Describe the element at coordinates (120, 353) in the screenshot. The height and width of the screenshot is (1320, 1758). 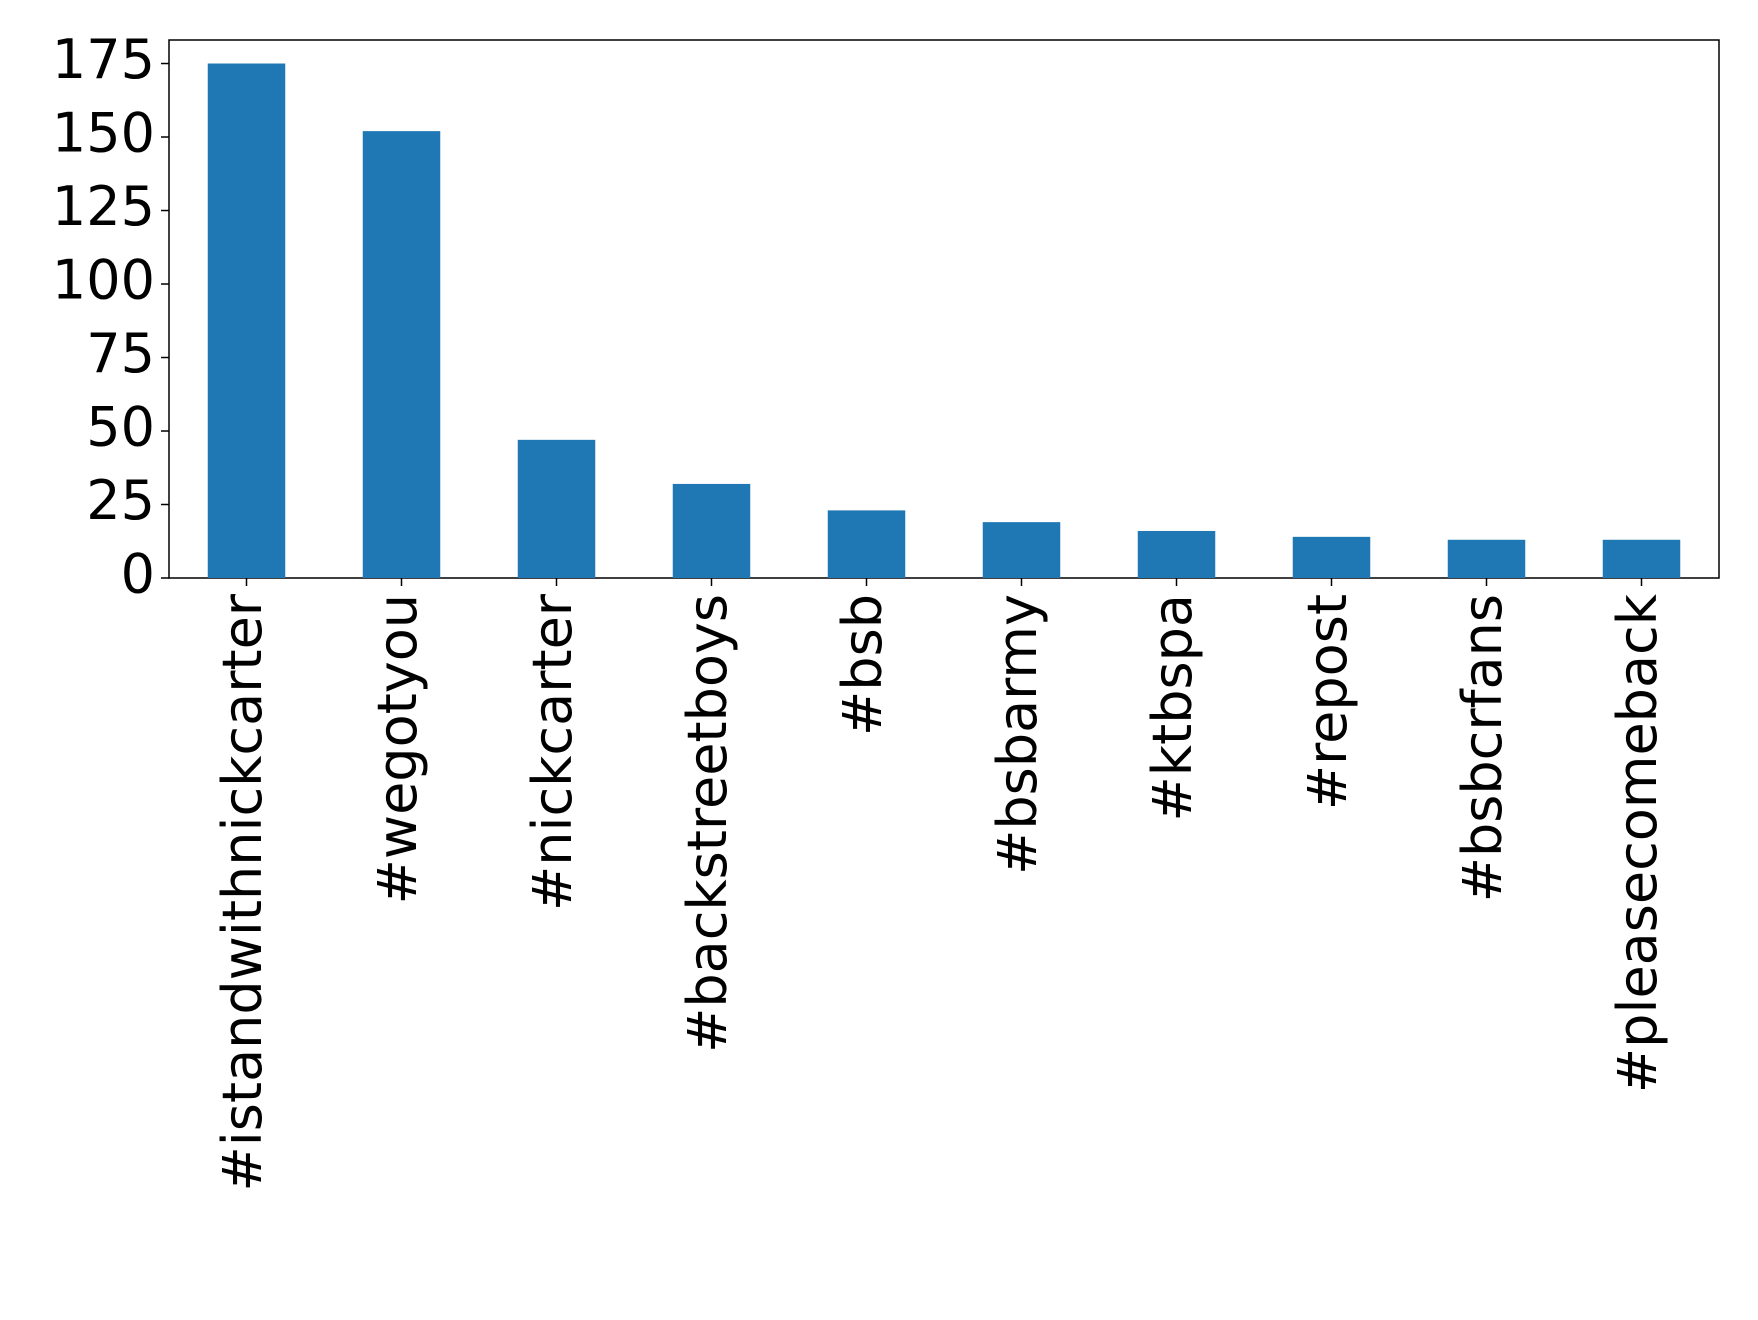
I see `y-tick-label: 75` at that location.